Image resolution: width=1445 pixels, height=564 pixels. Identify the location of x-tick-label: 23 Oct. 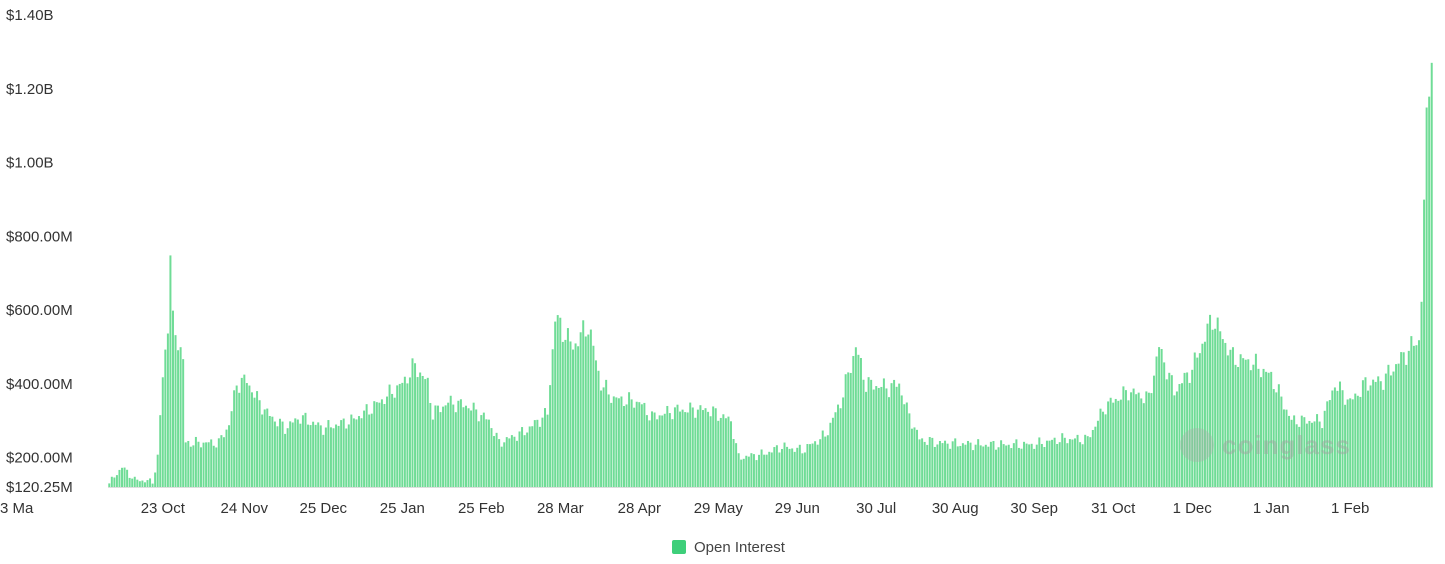
(163, 508).